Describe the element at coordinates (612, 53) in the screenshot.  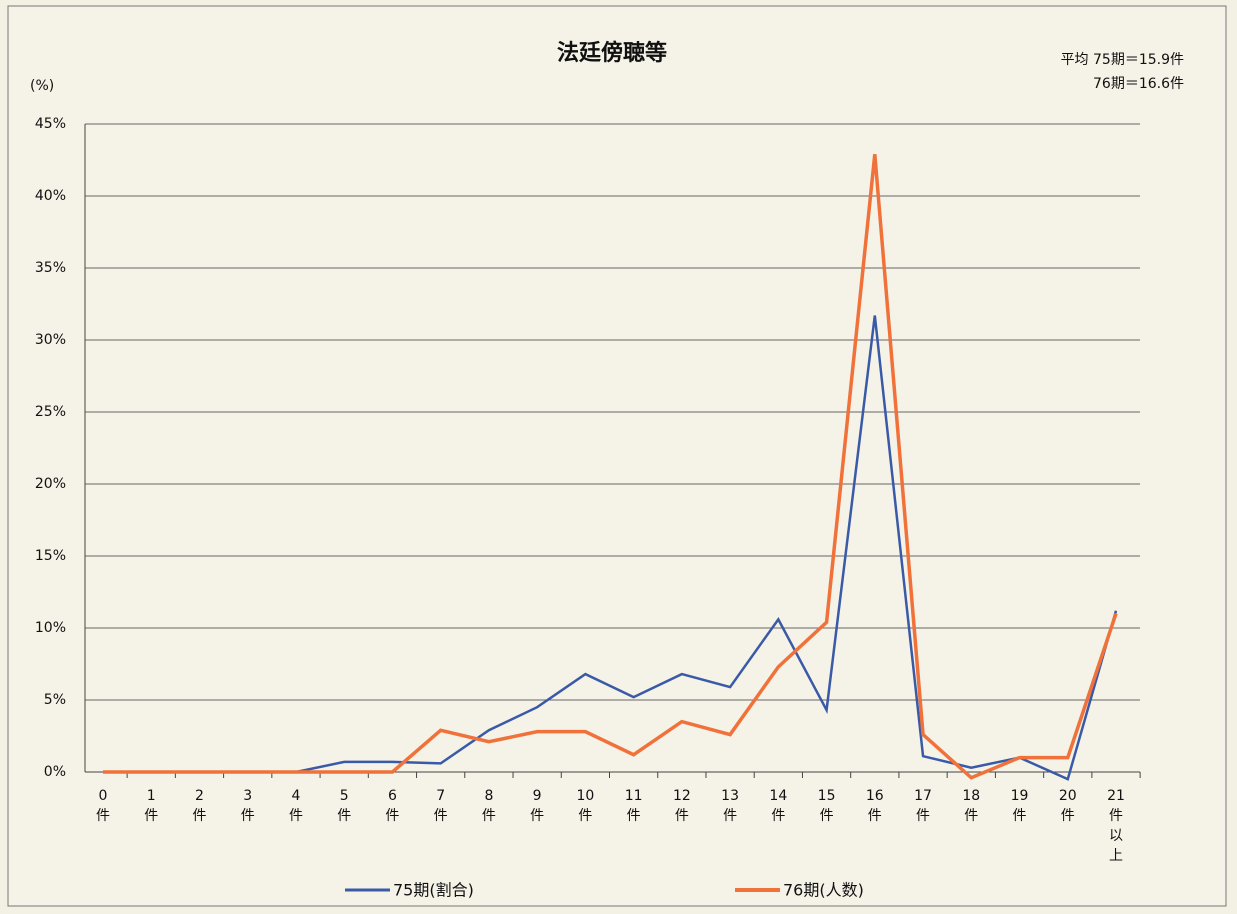
I see `chart-title: 法廷傍聴等` at that location.